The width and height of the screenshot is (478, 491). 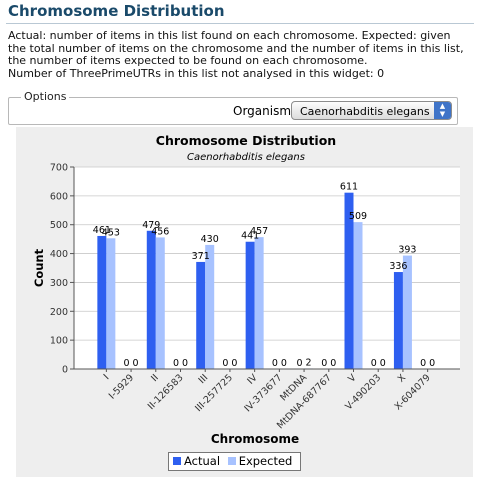 I want to click on y-tick-label: 200, so click(x=59, y=312).